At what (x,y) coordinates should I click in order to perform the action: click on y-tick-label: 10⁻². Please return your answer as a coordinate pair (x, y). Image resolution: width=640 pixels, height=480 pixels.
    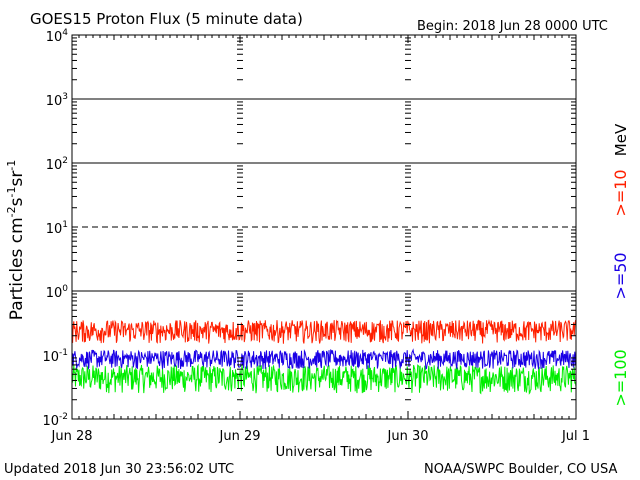
    Looking at the image, I should click on (55, 420).